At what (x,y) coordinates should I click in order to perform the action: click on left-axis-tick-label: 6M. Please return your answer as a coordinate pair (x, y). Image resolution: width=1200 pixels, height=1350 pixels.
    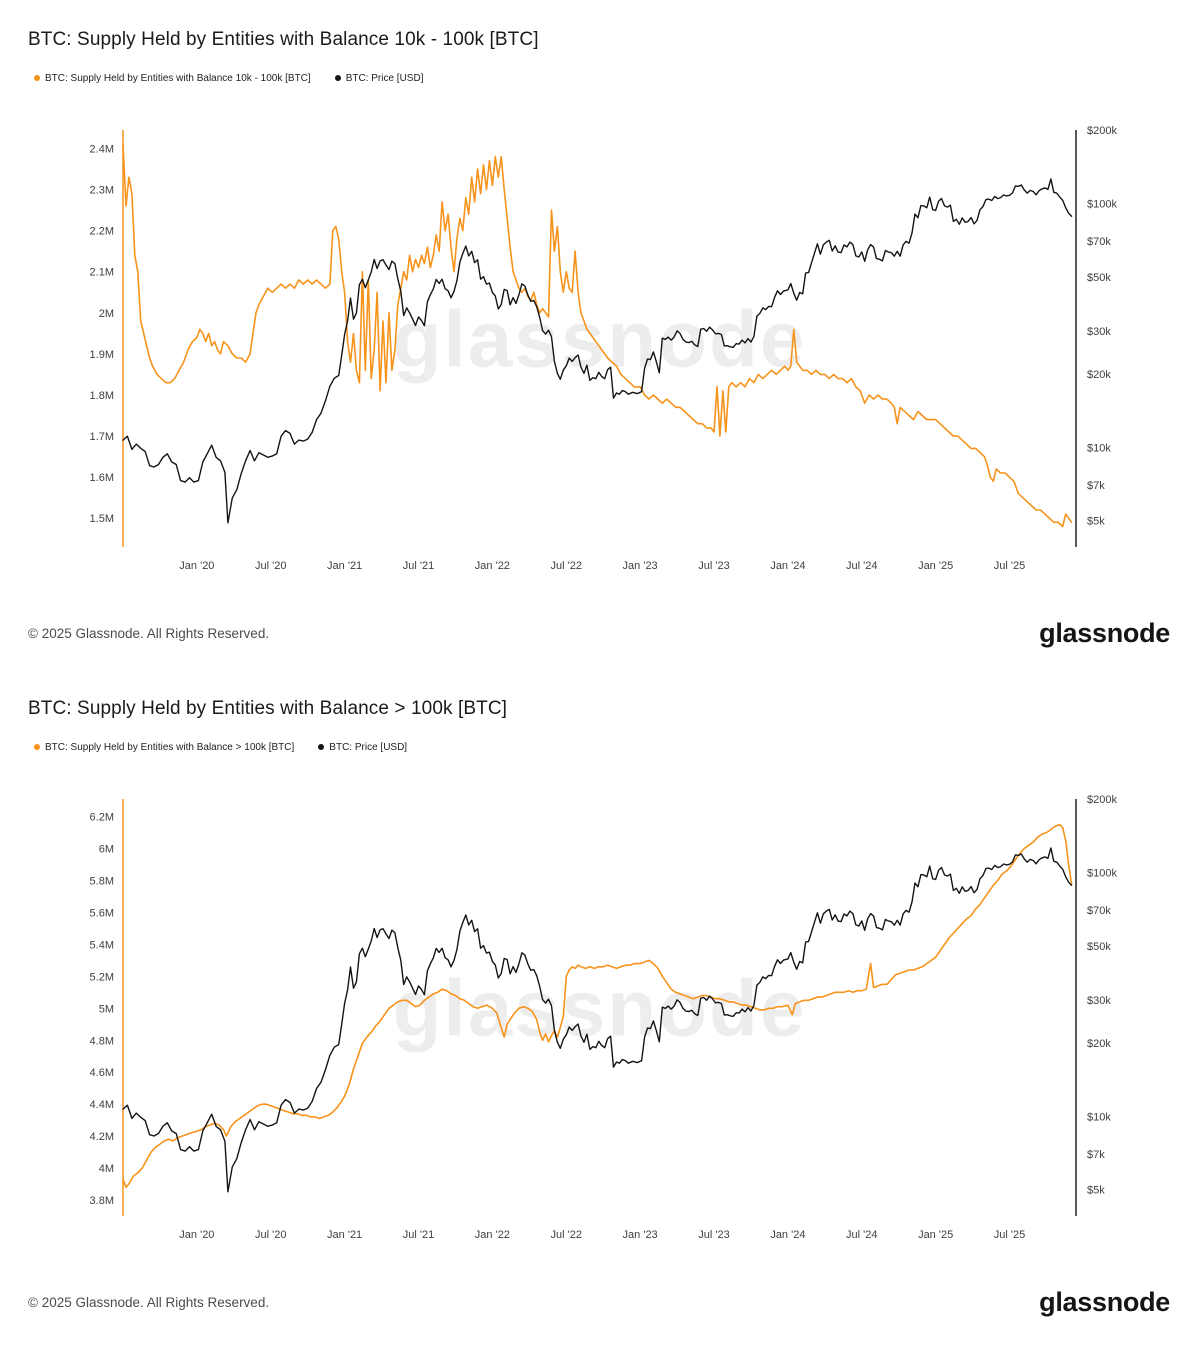
    Looking at the image, I should click on (106, 850).